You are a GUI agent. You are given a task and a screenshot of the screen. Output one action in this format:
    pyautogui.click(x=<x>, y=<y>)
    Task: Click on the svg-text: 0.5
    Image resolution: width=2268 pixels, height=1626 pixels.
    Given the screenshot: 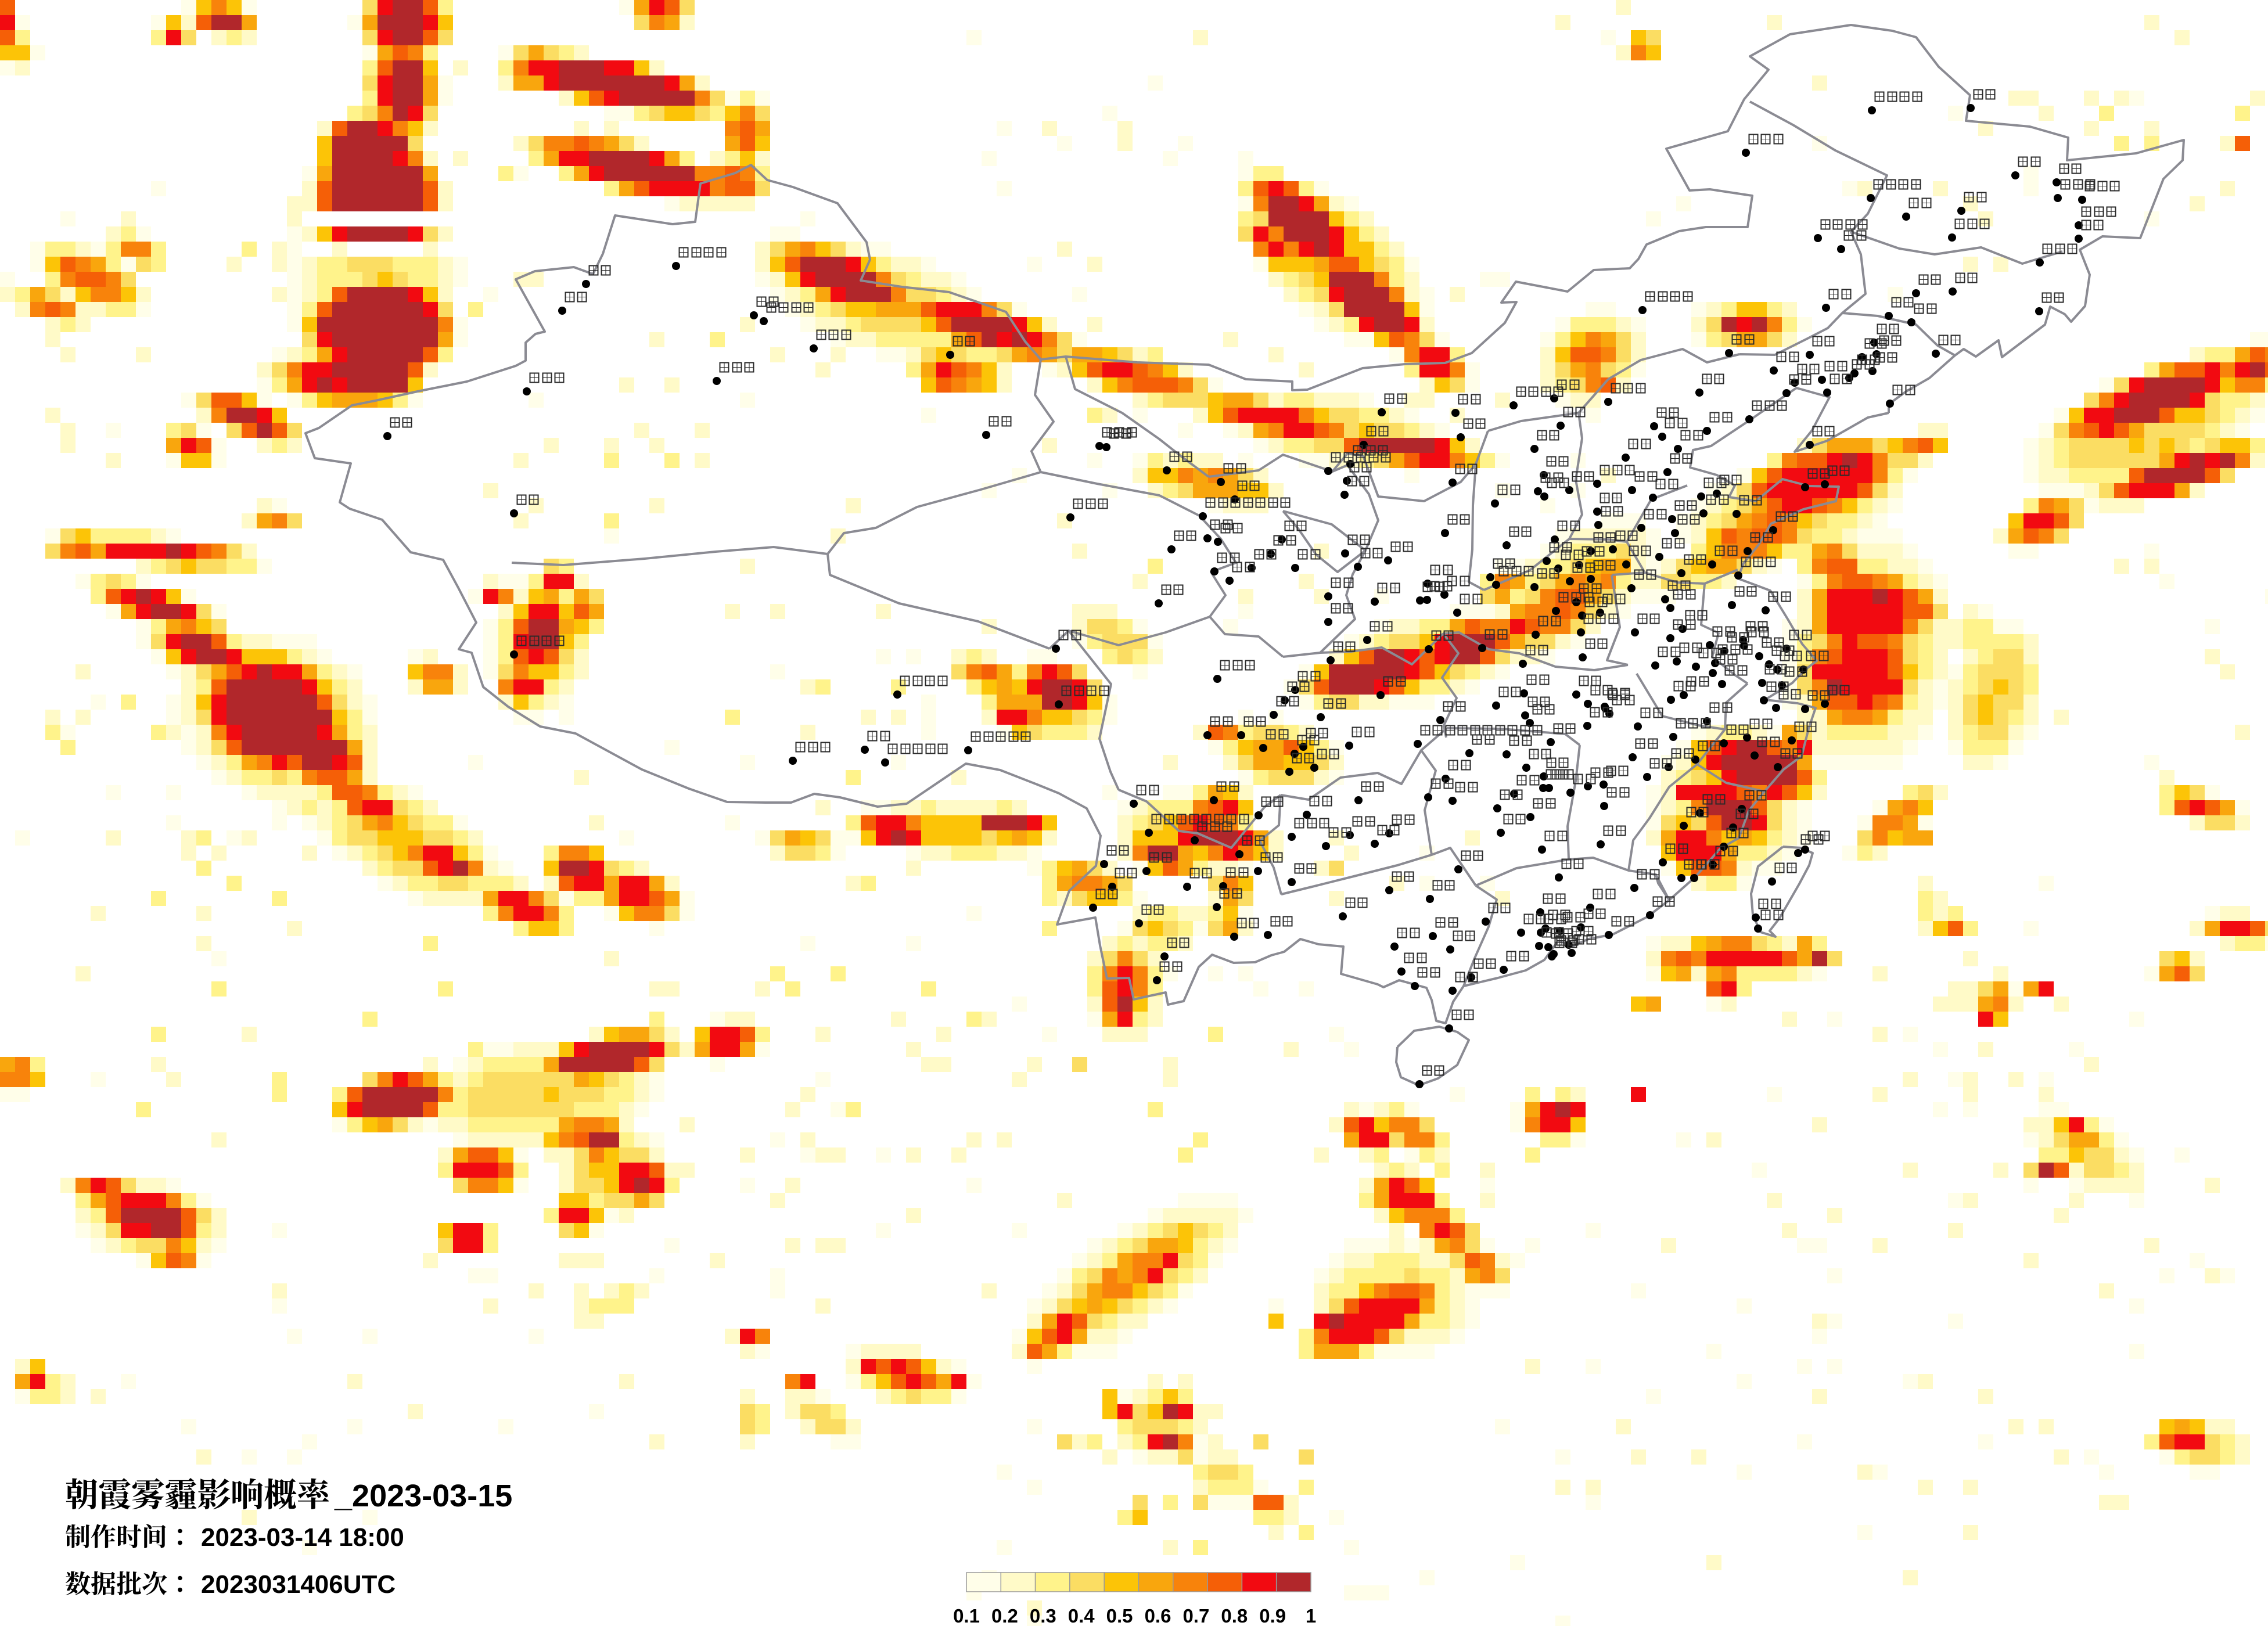 What is the action you would take?
    pyautogui.click(x=1119, y=1615)
    